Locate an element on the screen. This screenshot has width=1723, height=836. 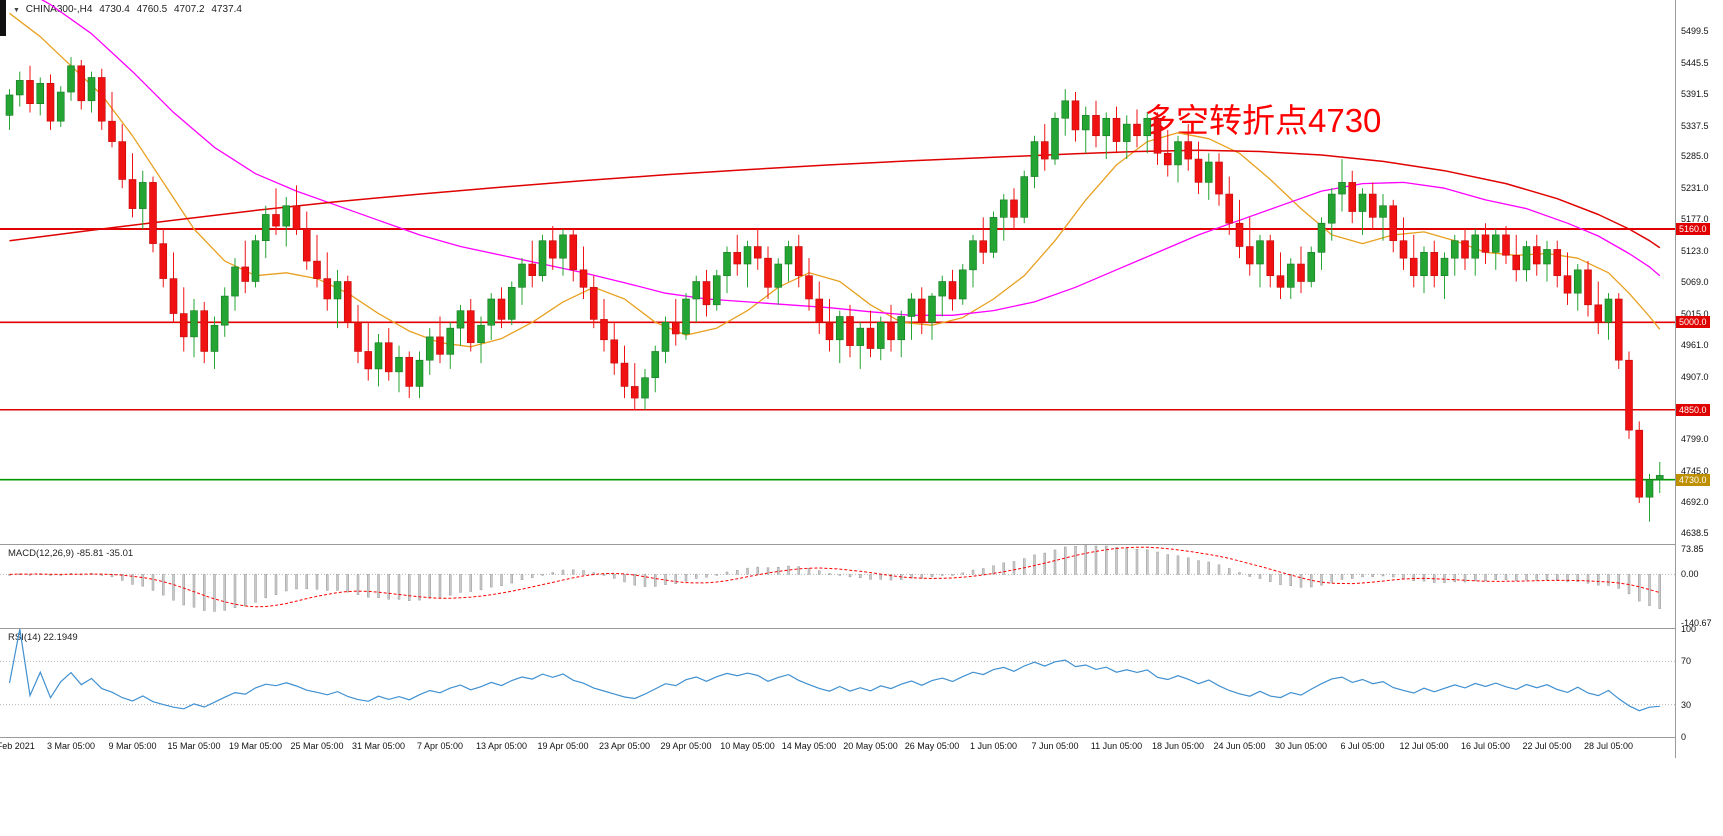
price-axis-tick: 5445.5 is located at coordinates (1695, 62).